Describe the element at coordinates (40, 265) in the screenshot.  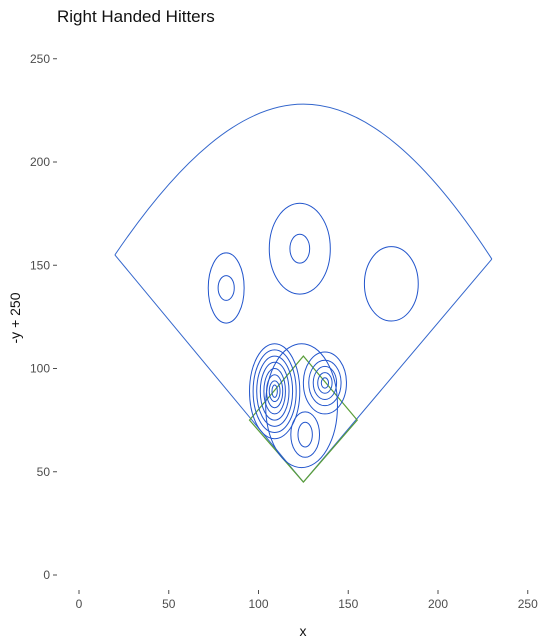
I see `y-tick-label: 150` at that location.